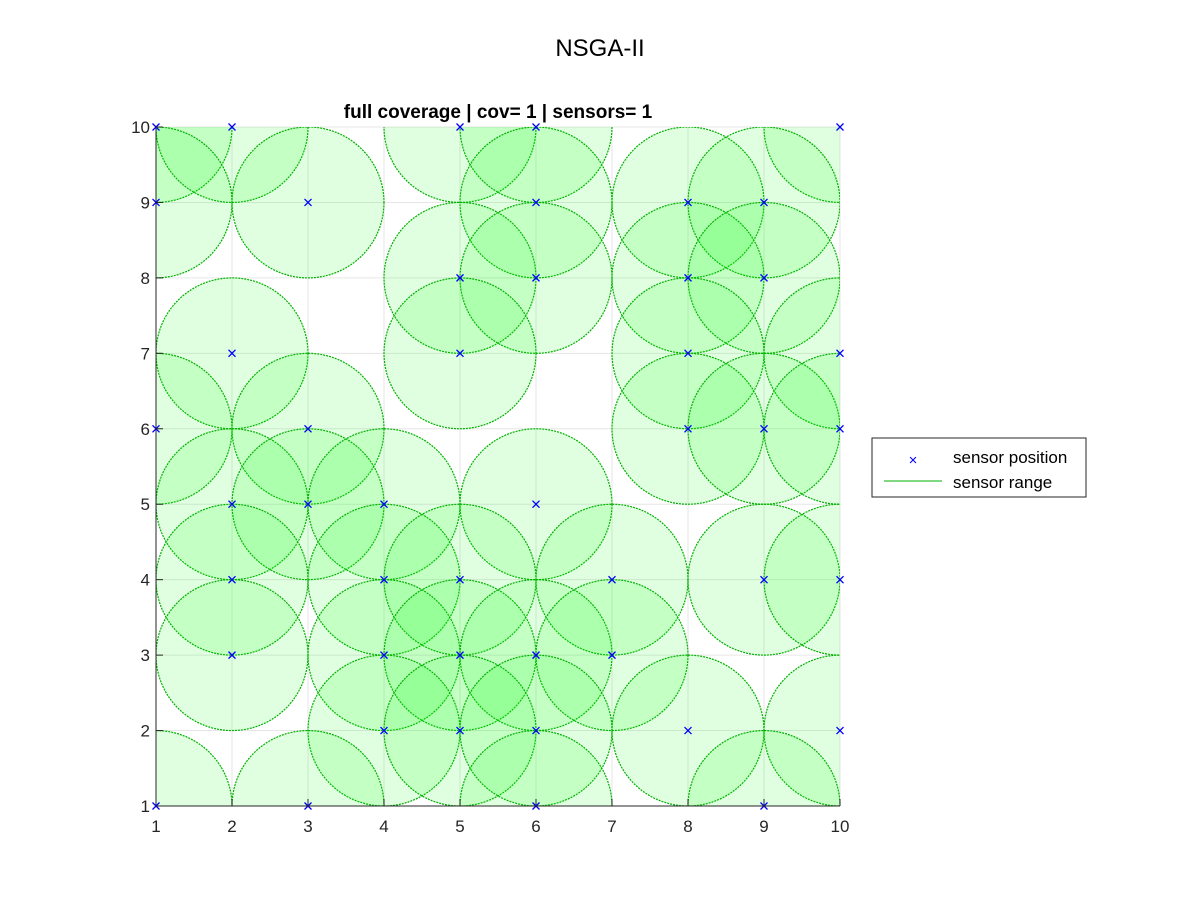 The image size is (1200, 900). I want to click on x-tick-label: 2, so click(231, 826).